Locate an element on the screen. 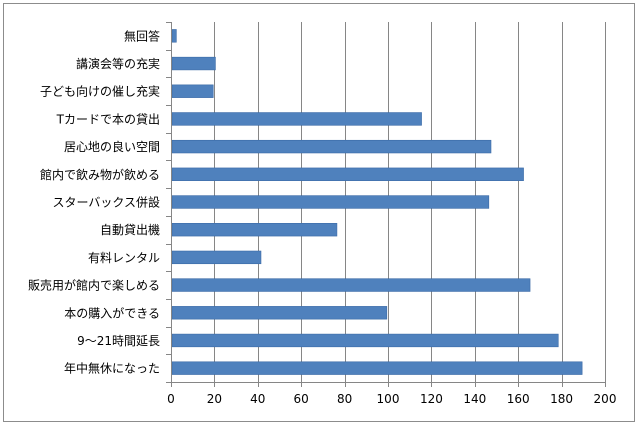 This screenshot has width=640, height=427. x-tick-label-20: 20 is located at coordinates (214, 399).